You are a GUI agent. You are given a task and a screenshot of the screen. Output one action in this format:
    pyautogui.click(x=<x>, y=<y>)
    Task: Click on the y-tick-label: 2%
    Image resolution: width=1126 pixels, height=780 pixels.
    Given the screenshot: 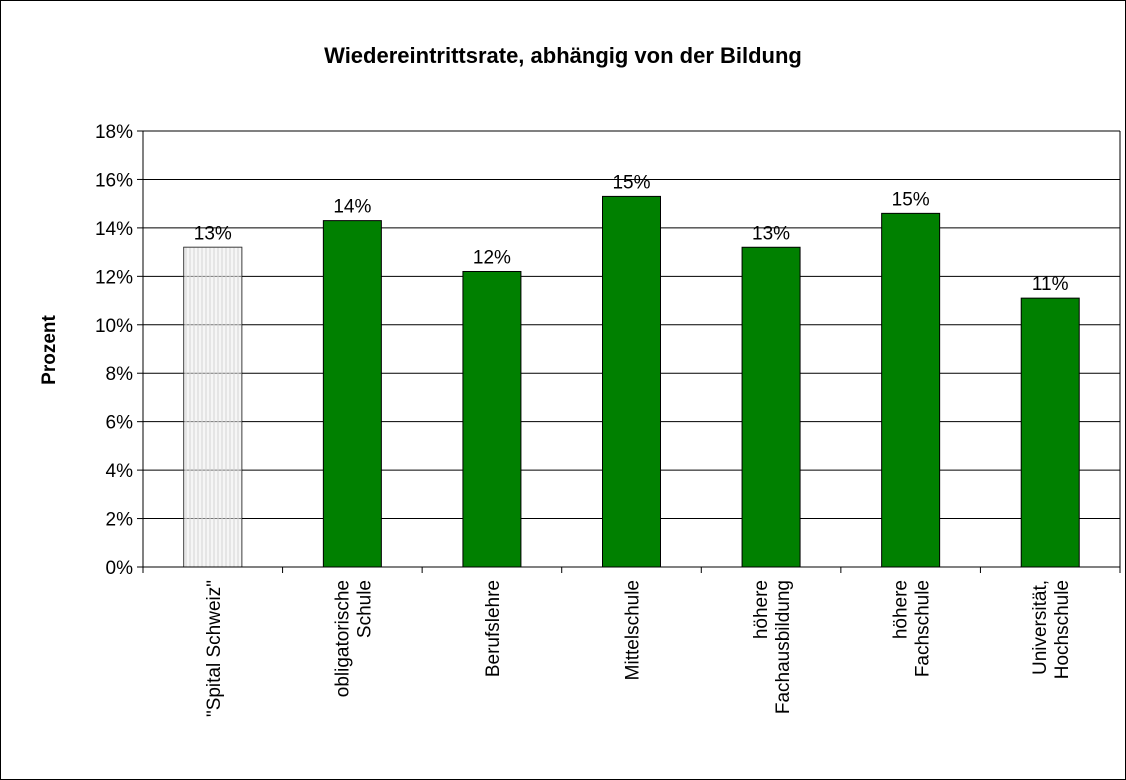 What is the action you would take?
    pyautogui.click(x=120, y=520)
    